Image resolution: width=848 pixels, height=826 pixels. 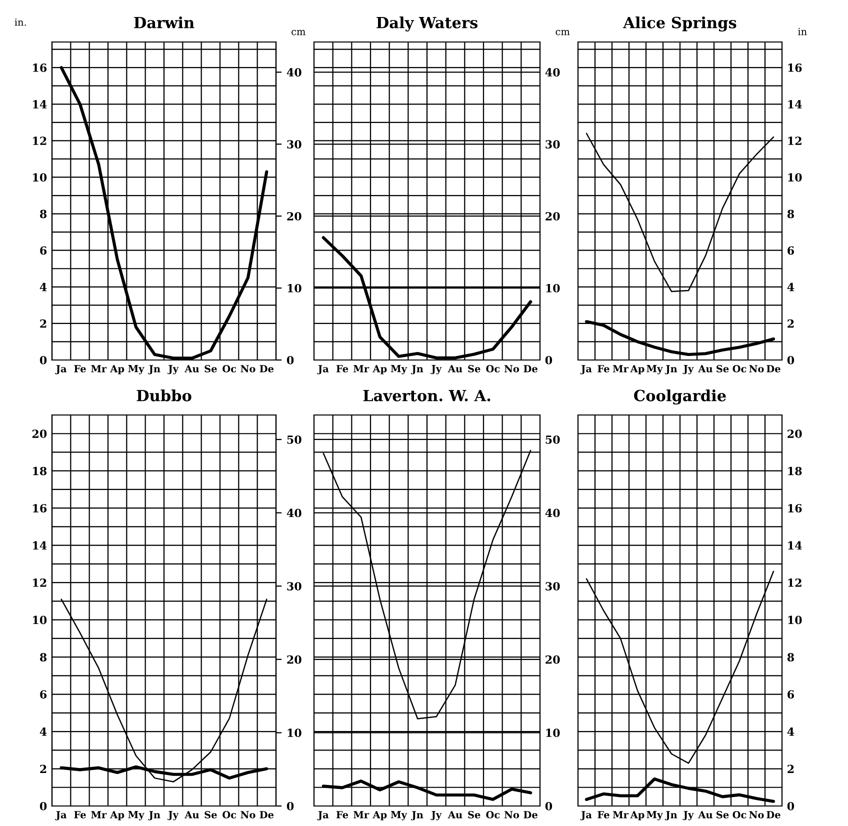 What do you see at coordinates (40, 177) in the screenshot?
I see `y-tick-label: 10` at bounding box center [40, 177].